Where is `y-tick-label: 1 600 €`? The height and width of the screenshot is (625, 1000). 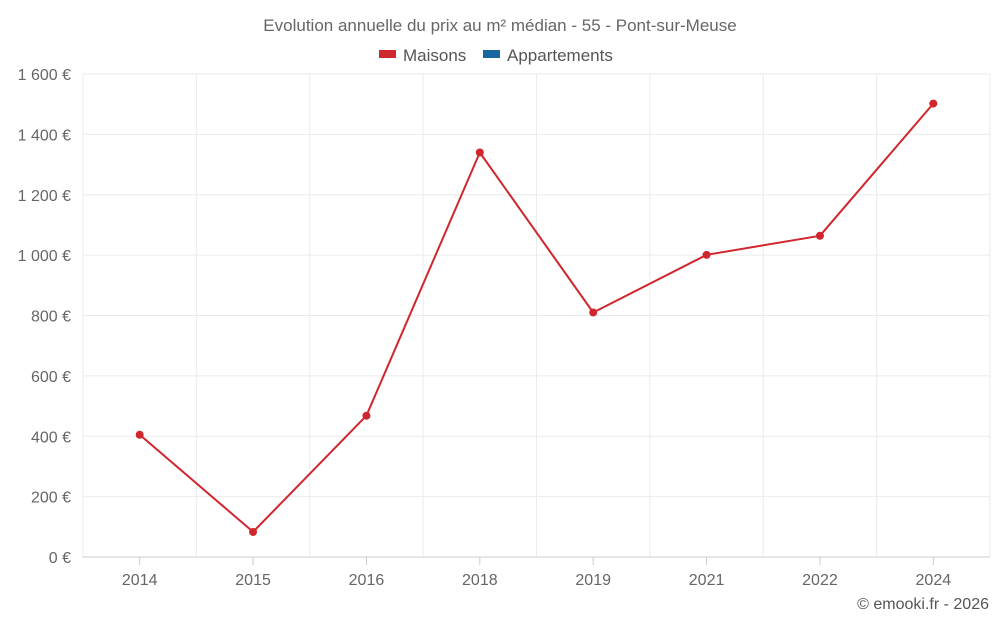
y-tick-label: 1 600 € is located at coordinates (44, 75).